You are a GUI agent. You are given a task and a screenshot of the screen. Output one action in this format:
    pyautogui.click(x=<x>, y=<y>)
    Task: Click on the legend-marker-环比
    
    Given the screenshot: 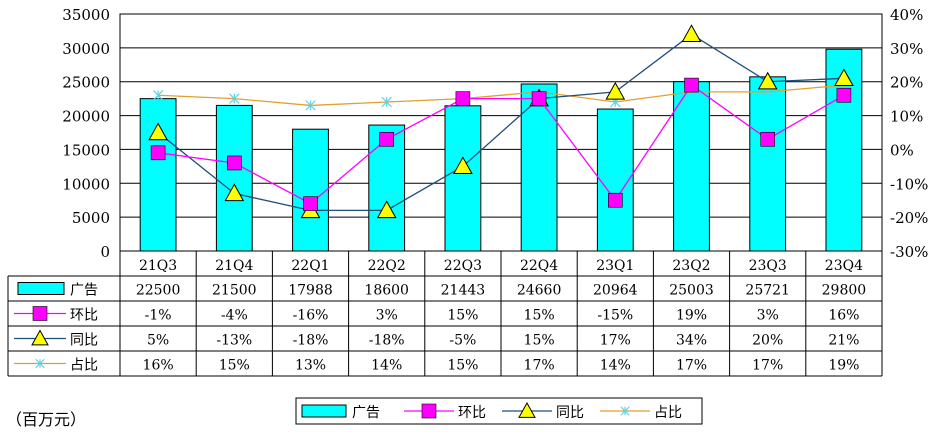 What is the action you would take?
    pyautogui.click(x=429, y=411)
    